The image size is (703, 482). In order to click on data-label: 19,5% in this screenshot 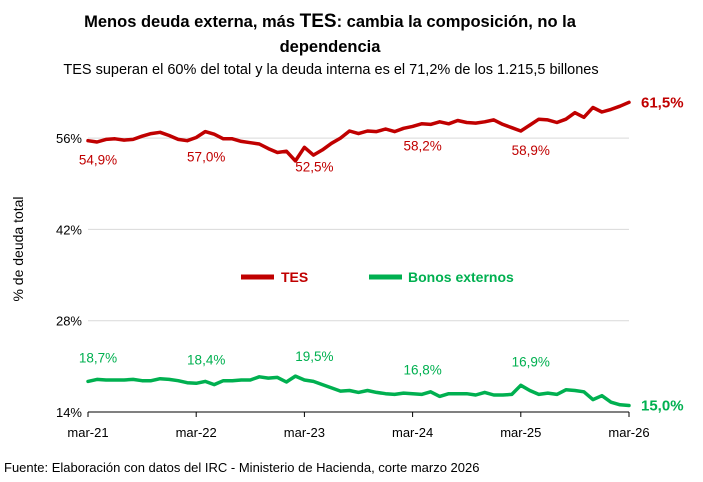, I will do `click(314, 356)`.